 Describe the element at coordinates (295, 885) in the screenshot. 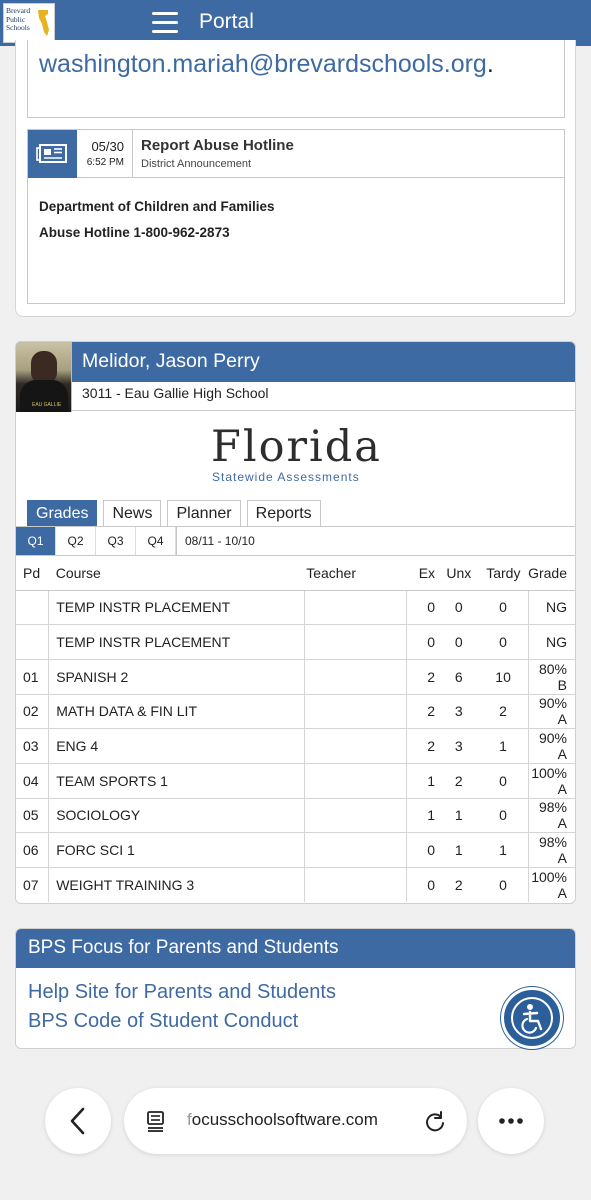

I see `table-row: 07 WEIGHT TRAINING 3 0 2 0 100% A` at that location.